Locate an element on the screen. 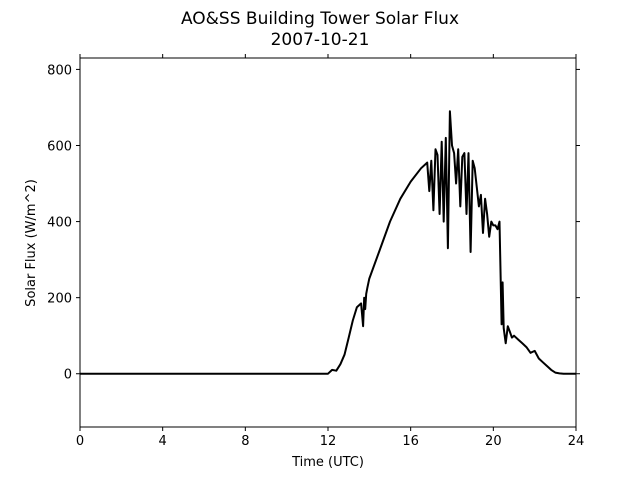 The width and height of the screenshot is (640, 480). x-tick-label: 4 is located at coordinates (163, 441).